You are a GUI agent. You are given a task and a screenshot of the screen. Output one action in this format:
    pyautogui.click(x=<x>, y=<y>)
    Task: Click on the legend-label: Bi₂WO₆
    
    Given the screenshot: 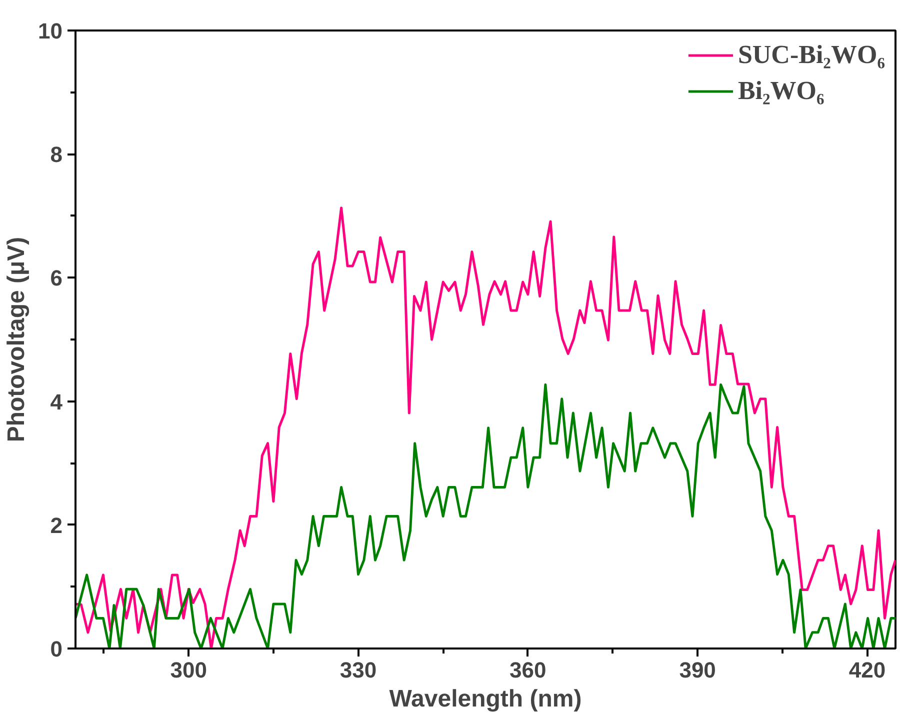 What is the action you would take?
    pyautogui.click(x=781, y=91)
    